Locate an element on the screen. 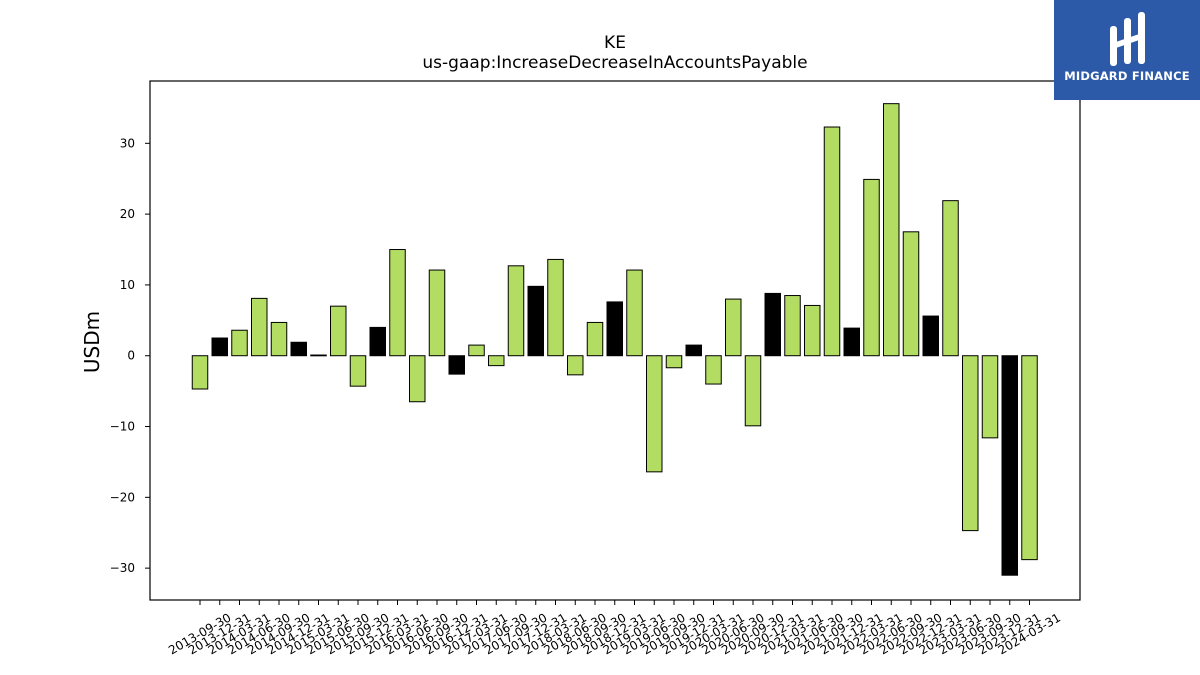  midgard-logo-icon is located at coordinates (1127, 39).